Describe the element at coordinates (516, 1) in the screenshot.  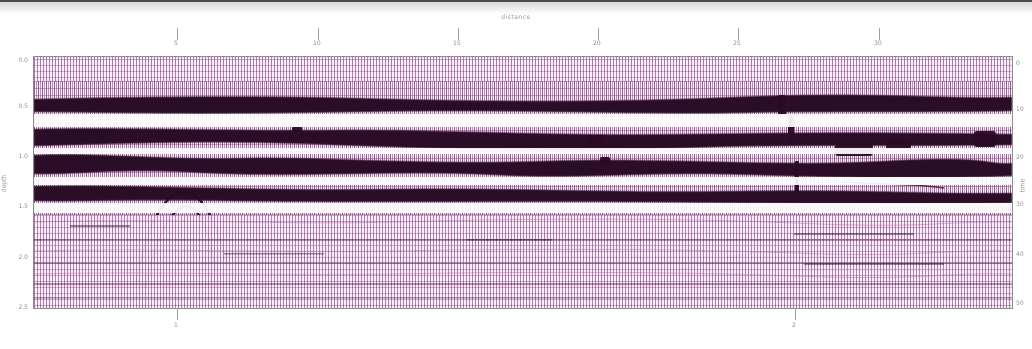
I see `top-rule` at that location.